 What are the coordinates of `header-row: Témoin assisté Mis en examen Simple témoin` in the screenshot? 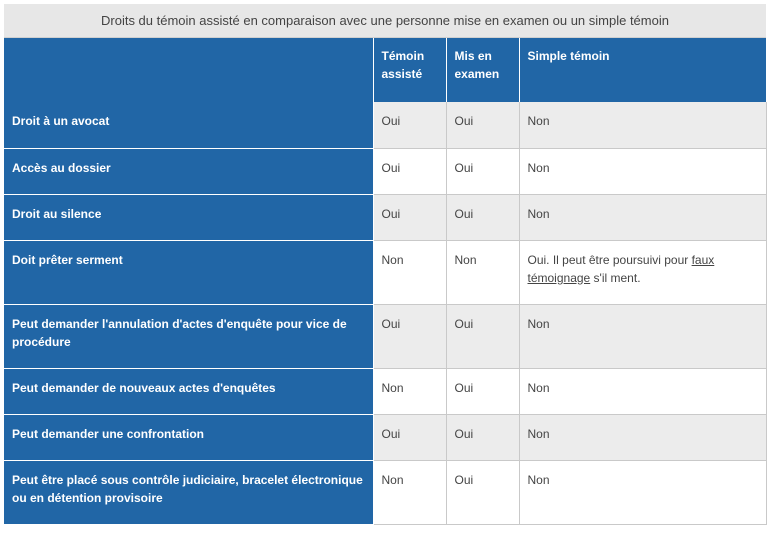 It's located at (385, 70).